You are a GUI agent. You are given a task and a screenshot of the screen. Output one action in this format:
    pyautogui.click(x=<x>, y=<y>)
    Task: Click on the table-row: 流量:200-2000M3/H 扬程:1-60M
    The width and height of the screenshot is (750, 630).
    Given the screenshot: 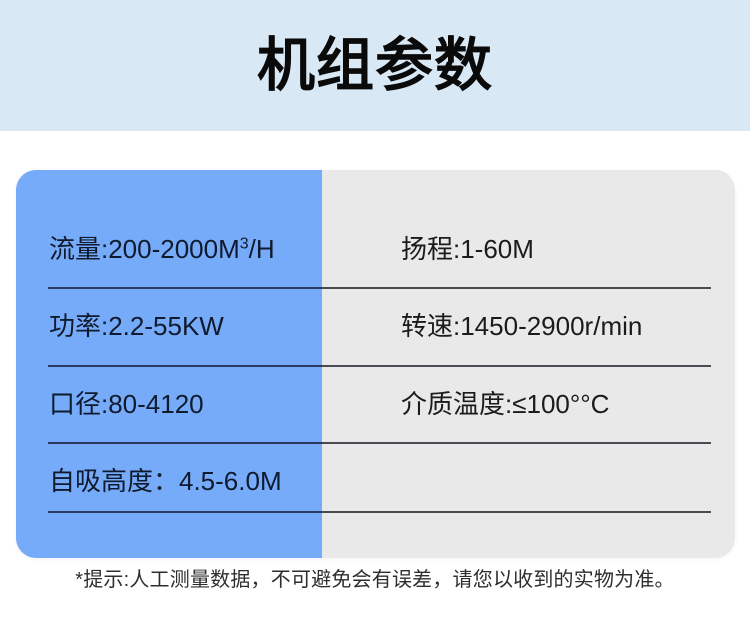 What is the action you would take?
    pyautogui.click(x=375, y=249)
    